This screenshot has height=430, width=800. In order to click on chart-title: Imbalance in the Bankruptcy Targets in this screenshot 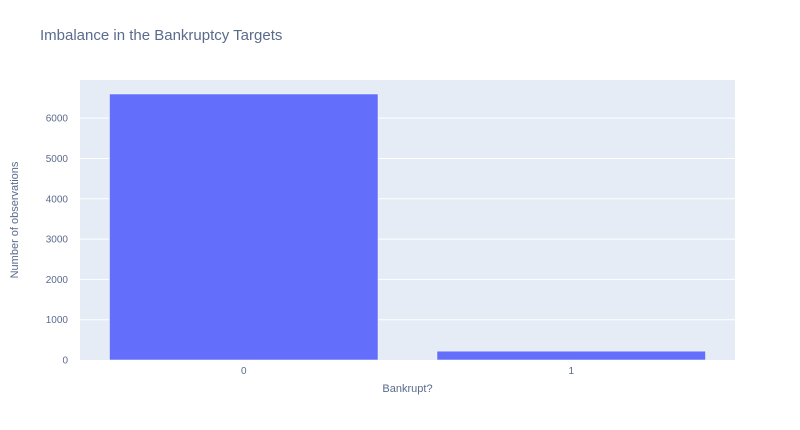, I will do `click(161, 35)`.